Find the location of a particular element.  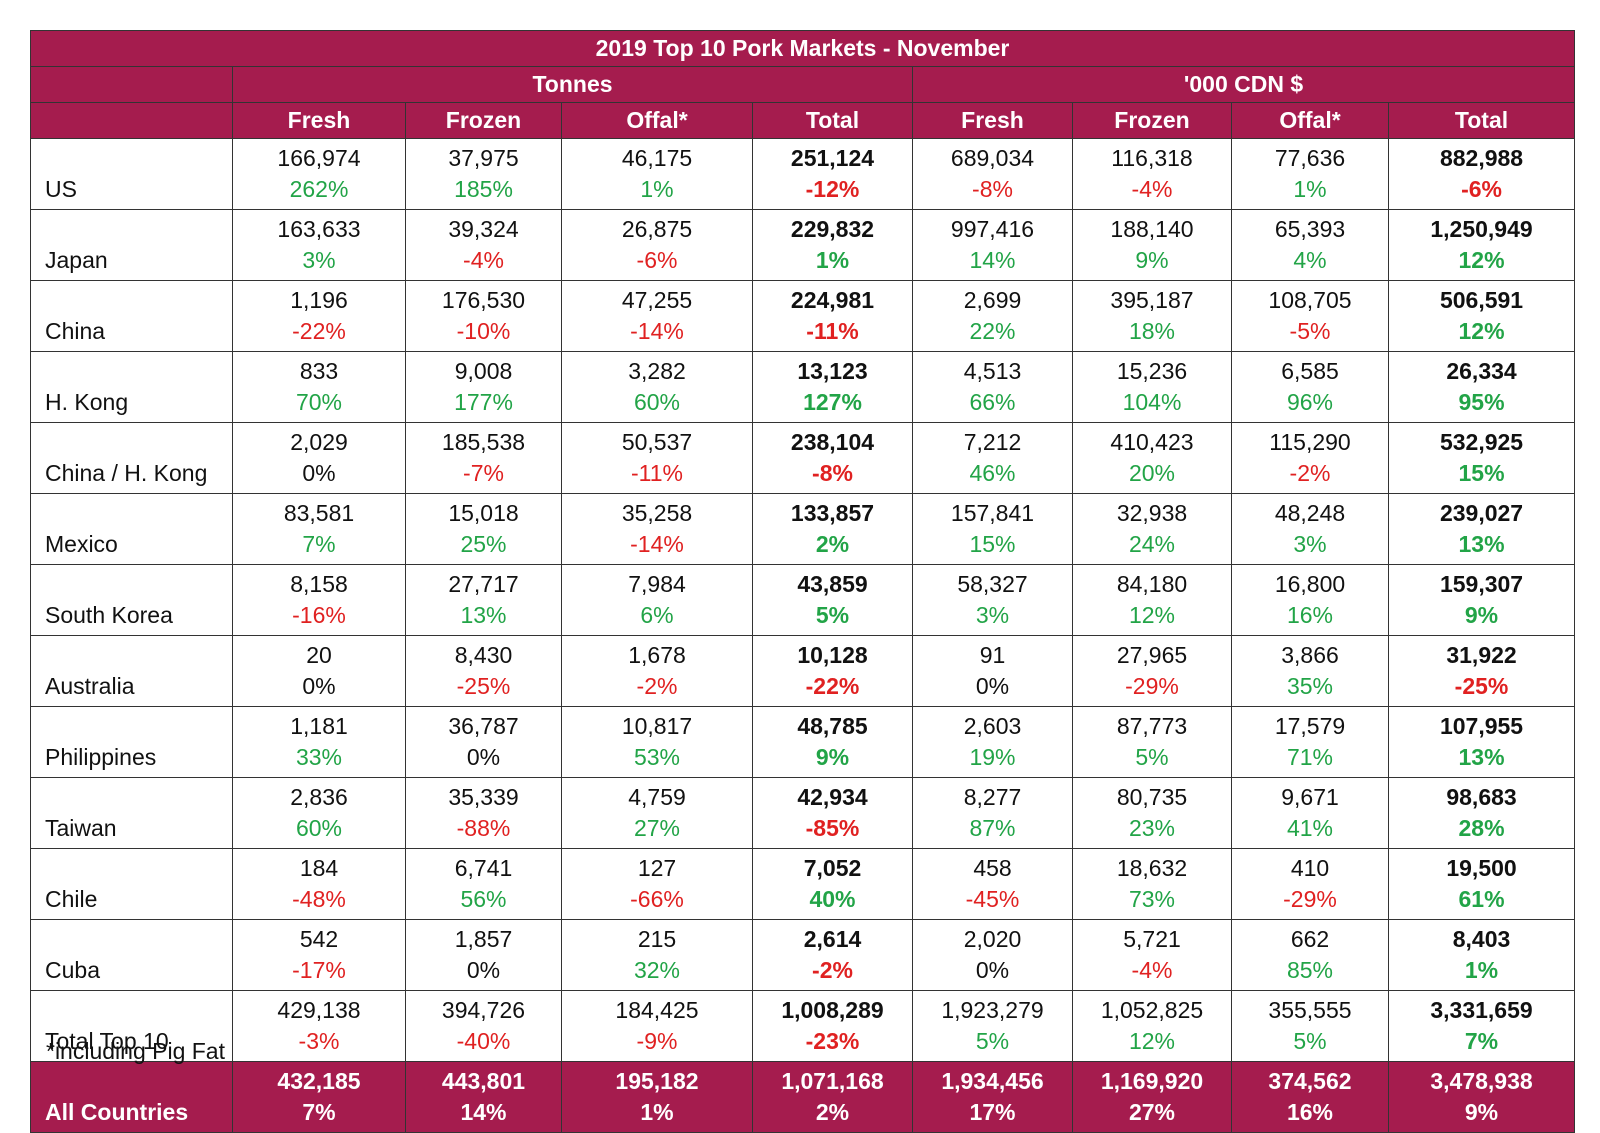

value: 83,581 is located at coordinates (319, 513).